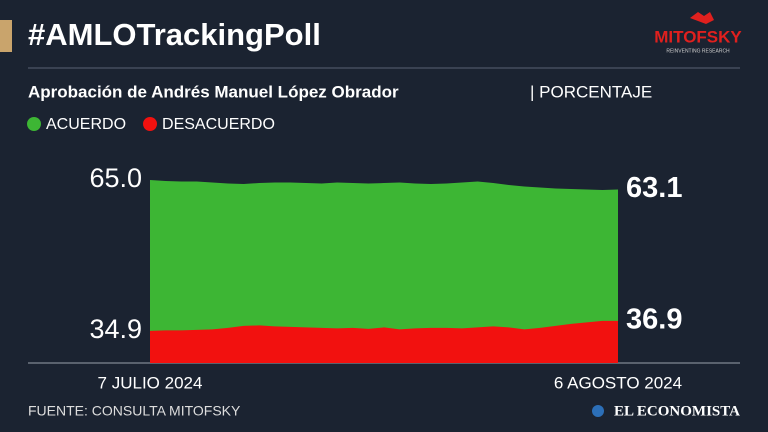 The width and height of the screenshot is (768, 432). I want to click on logo-tagline: REINVENTING RESEARCH, so click(698, 51).